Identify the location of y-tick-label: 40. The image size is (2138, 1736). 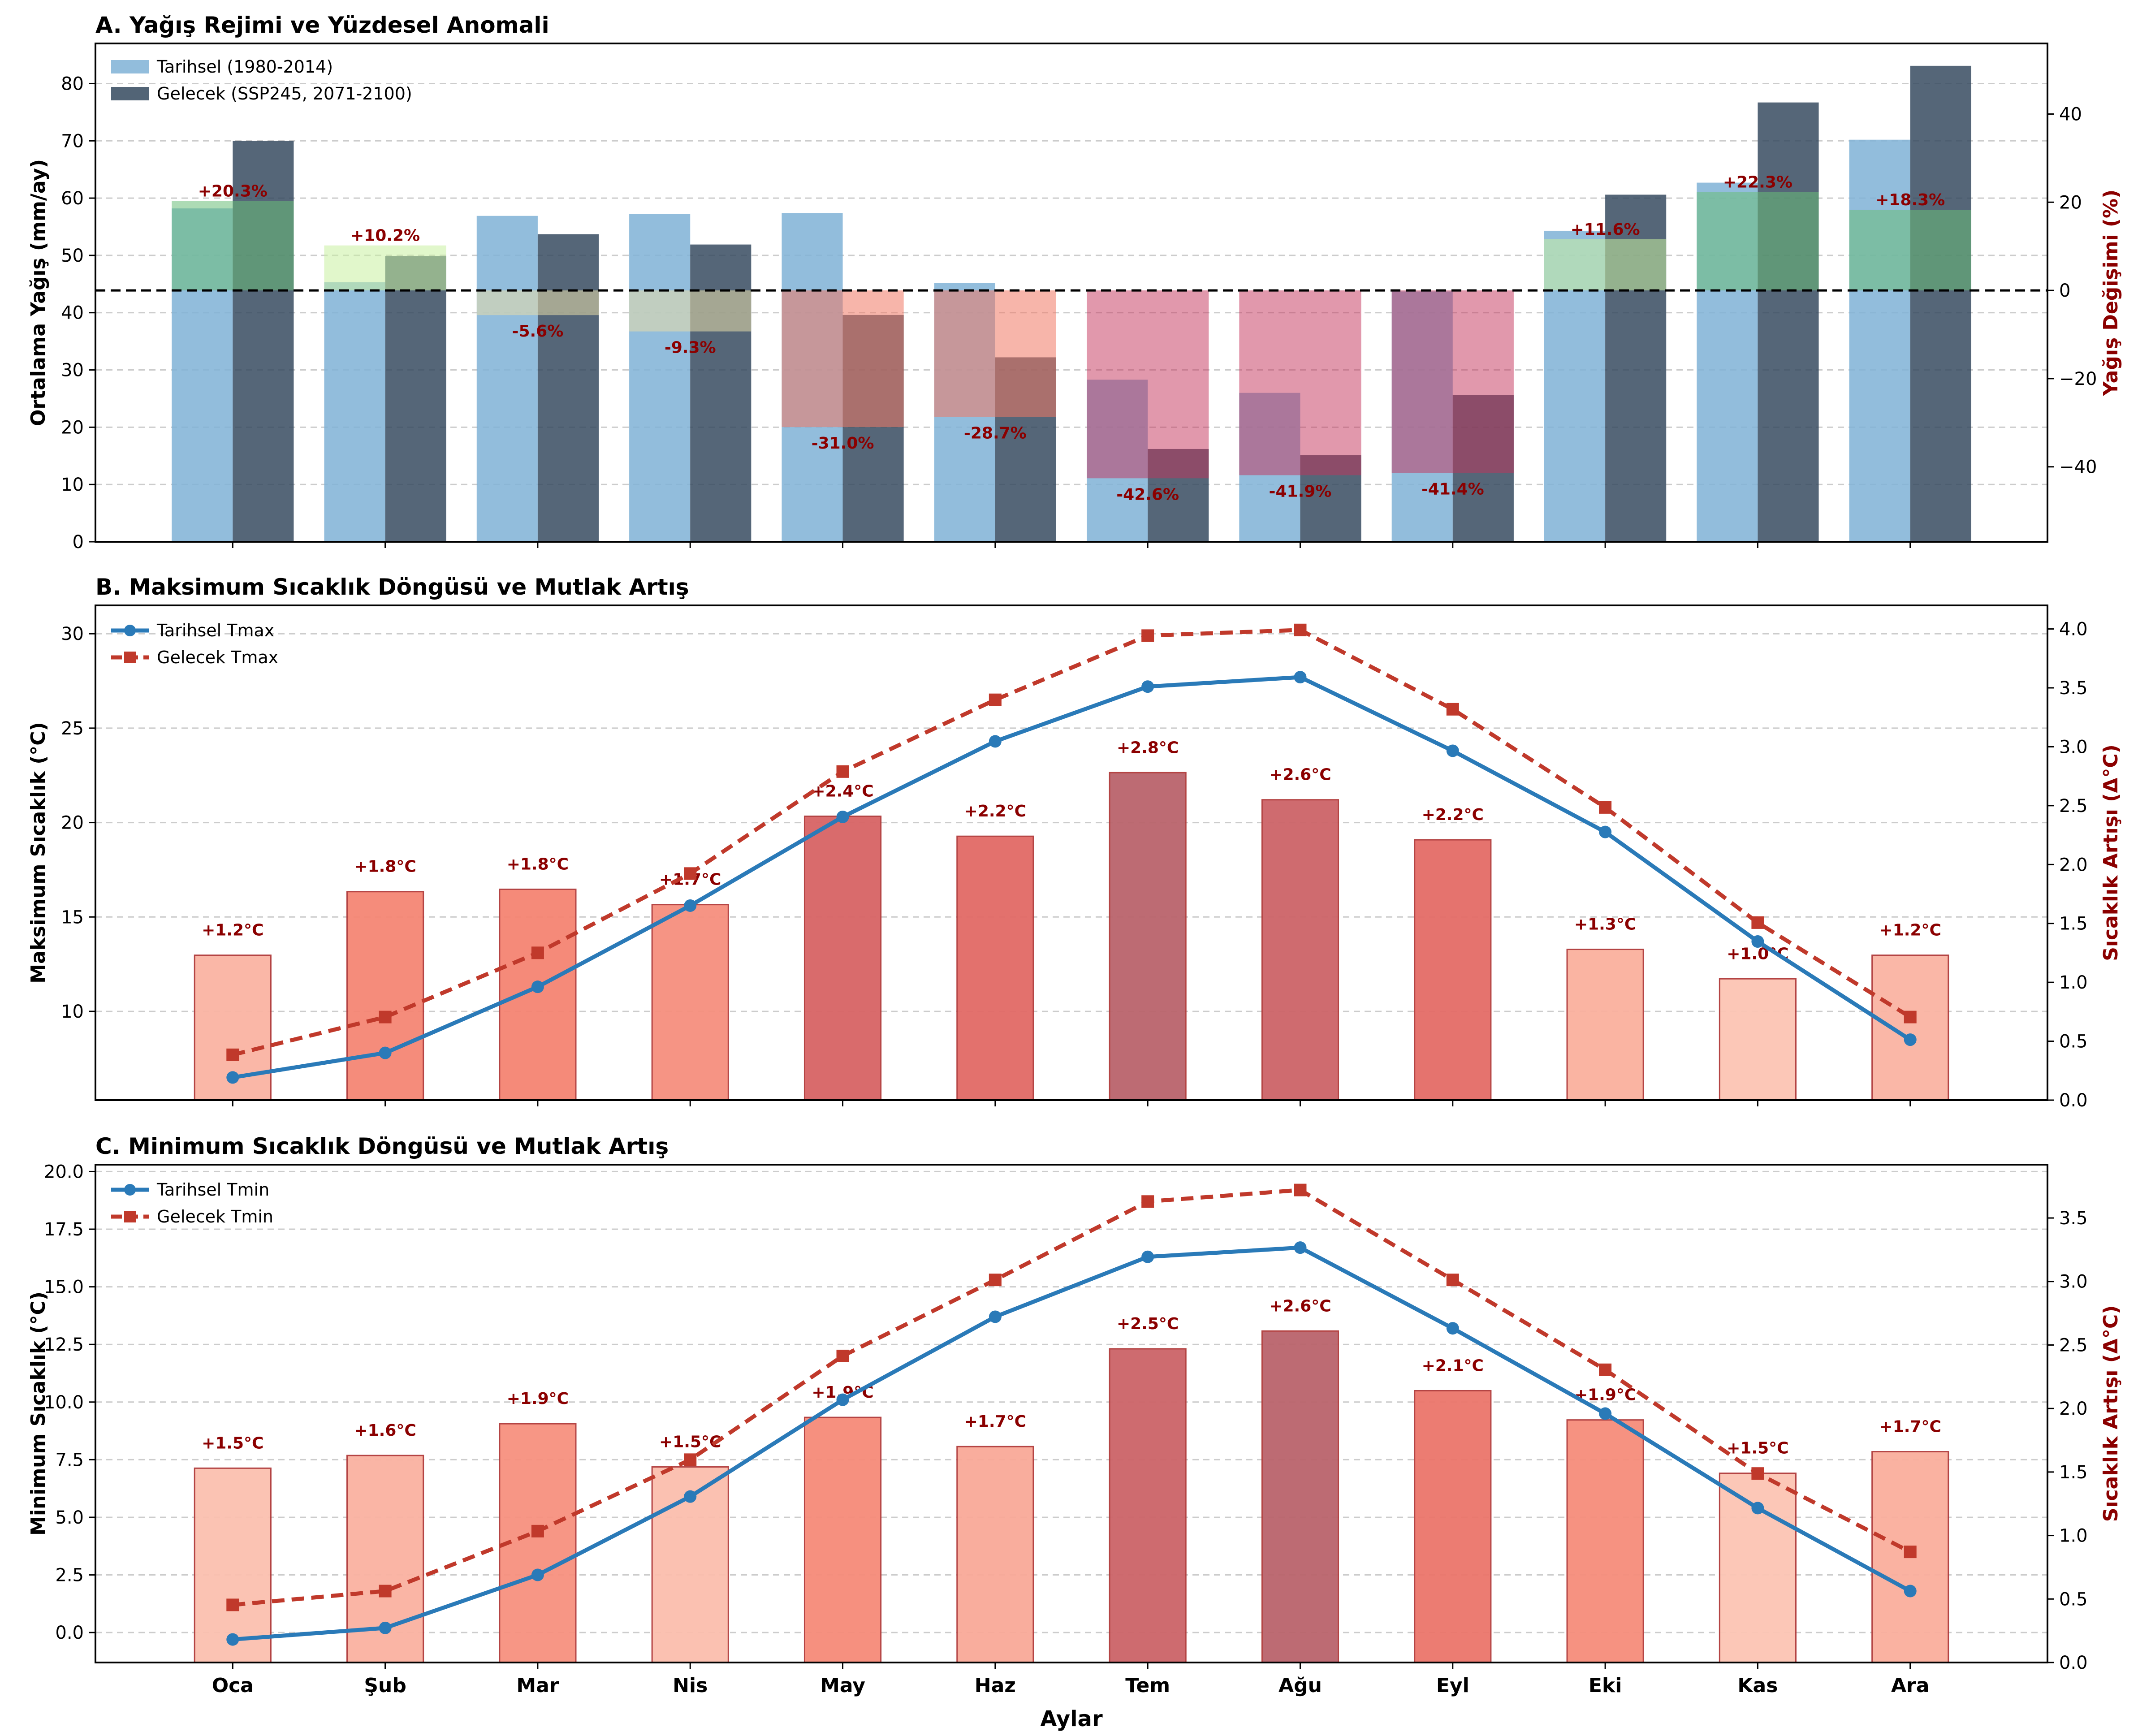
(72, 313).